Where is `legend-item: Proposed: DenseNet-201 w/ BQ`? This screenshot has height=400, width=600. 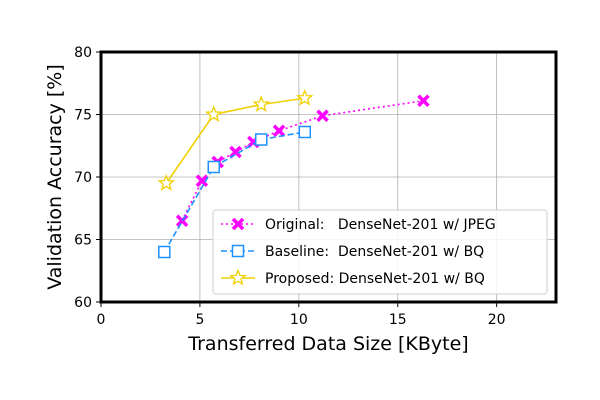 legend-item: Proposed: DenseNet-201 w/ BQ is located at coordinates (353, 277).